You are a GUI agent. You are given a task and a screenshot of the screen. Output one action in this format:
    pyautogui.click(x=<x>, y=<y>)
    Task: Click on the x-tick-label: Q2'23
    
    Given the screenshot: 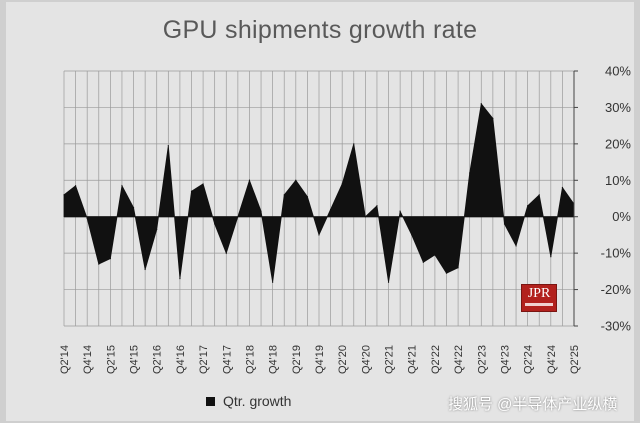 What is the action you would take?
    pyautogui.click(x=482, y=359)
    